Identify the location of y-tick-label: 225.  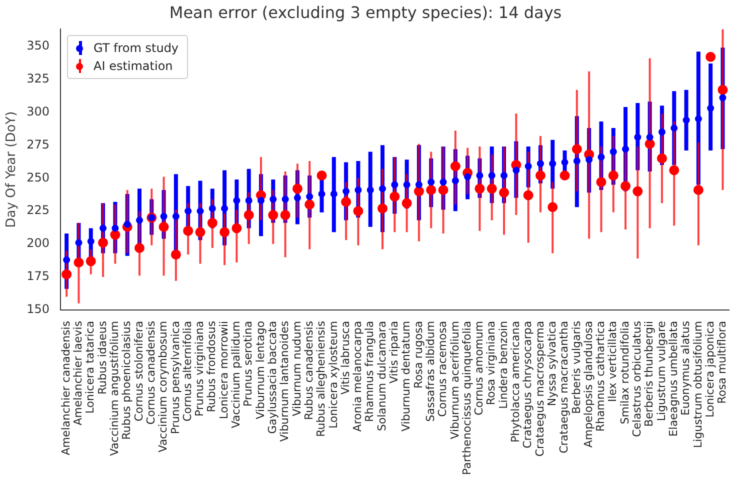
(38, 210).